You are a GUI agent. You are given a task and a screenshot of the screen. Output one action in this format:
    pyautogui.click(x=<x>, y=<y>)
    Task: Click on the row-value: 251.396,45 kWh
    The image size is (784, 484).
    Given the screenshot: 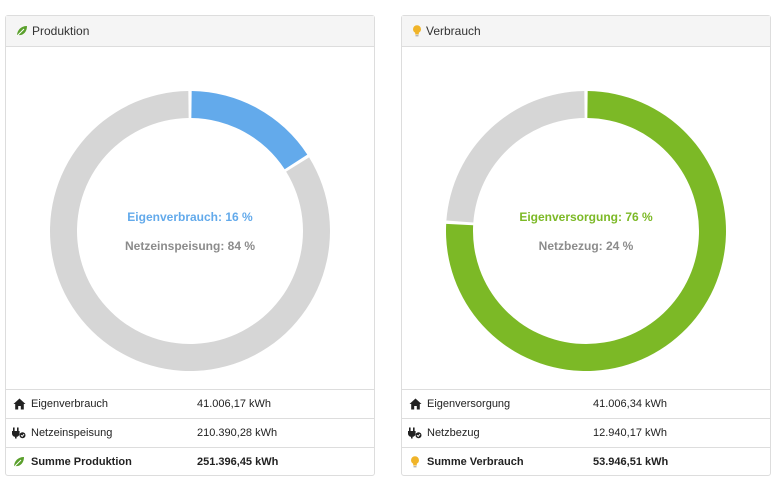 What is the action you would take?
    pyautogui.click(x=238, y=462)
    